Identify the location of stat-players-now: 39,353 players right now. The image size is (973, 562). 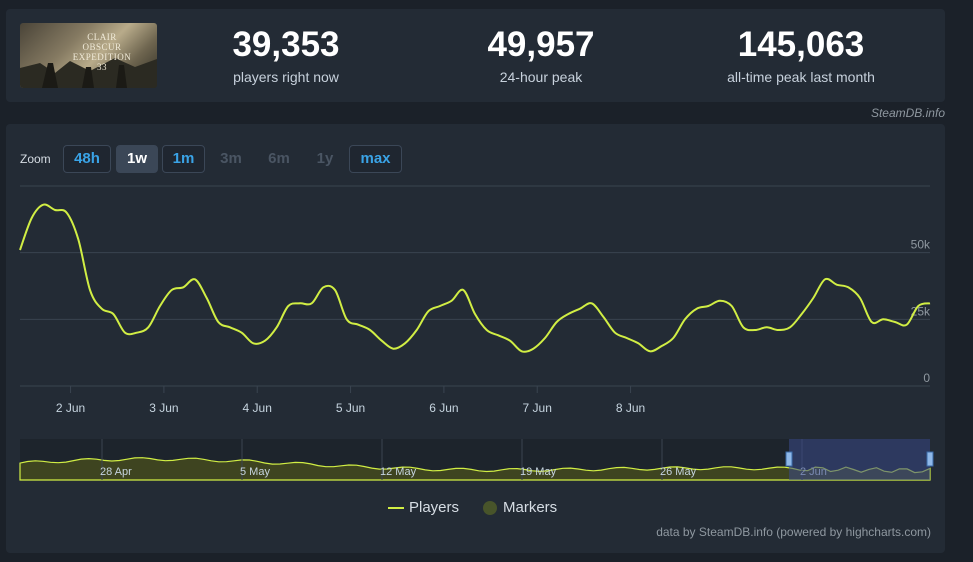
(286, 55).